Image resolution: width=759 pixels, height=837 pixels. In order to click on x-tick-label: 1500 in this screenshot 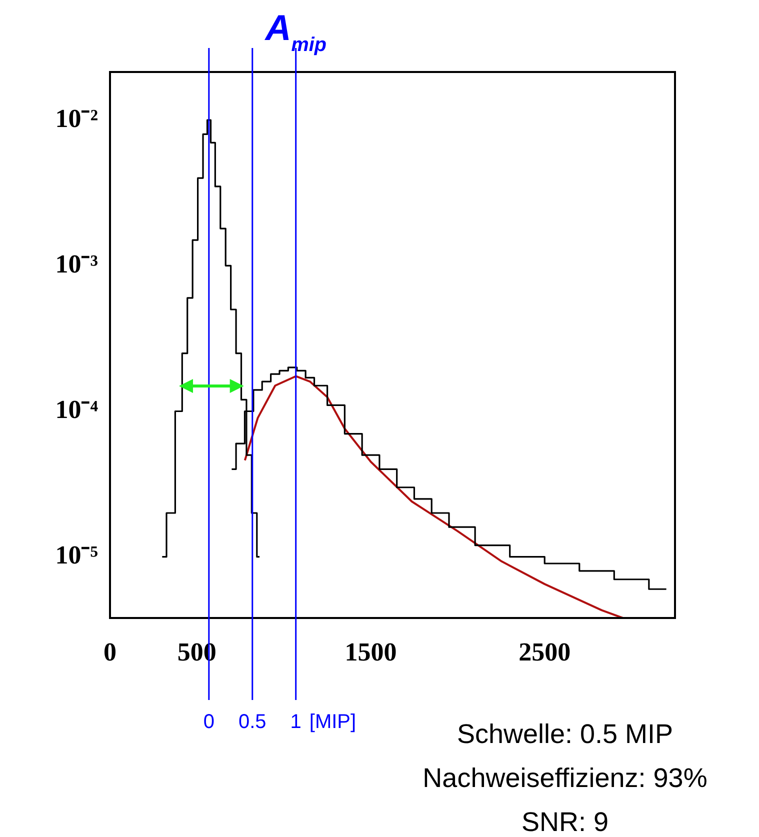, I will do `click(370, 651)`.